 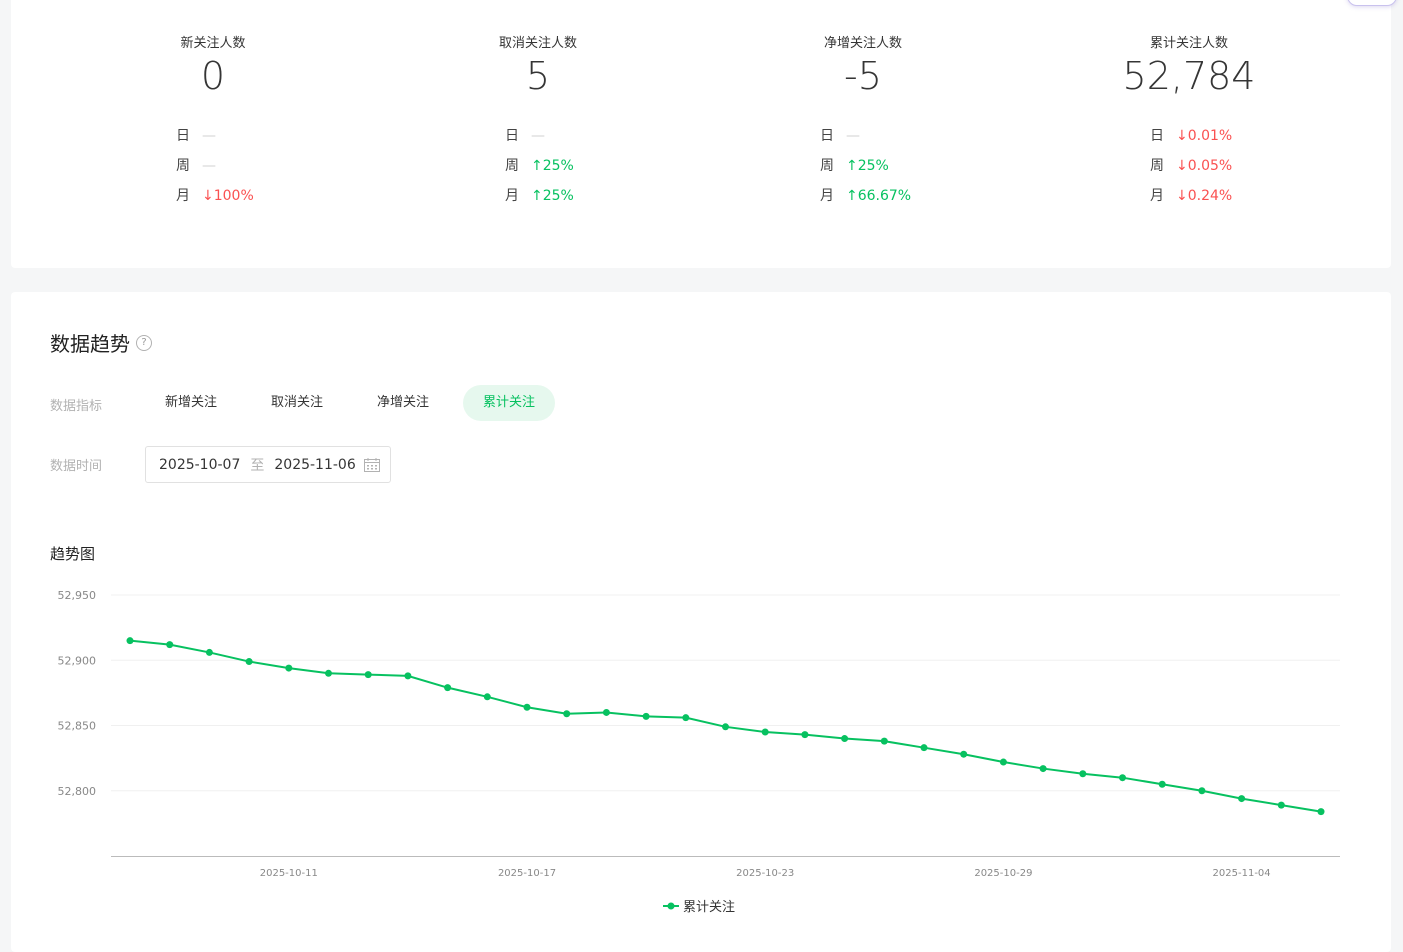 What do you see at coordinates (213, 43) in the screenshot?
I see `stat-label: 新关注人数` at bounding box center [213, 43].